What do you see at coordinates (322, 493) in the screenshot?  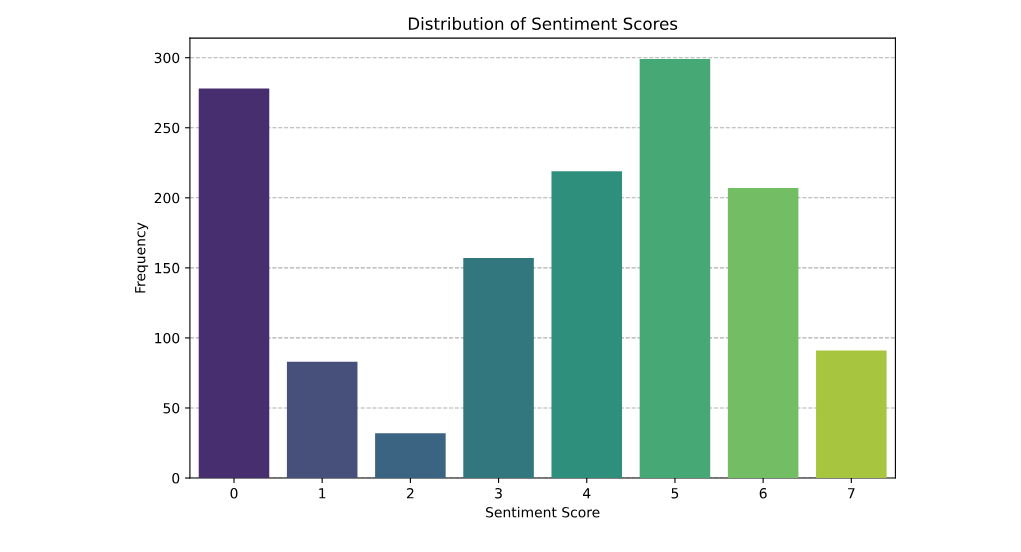 I see `x-tick-label: 1` at bounding box center [322, 493].